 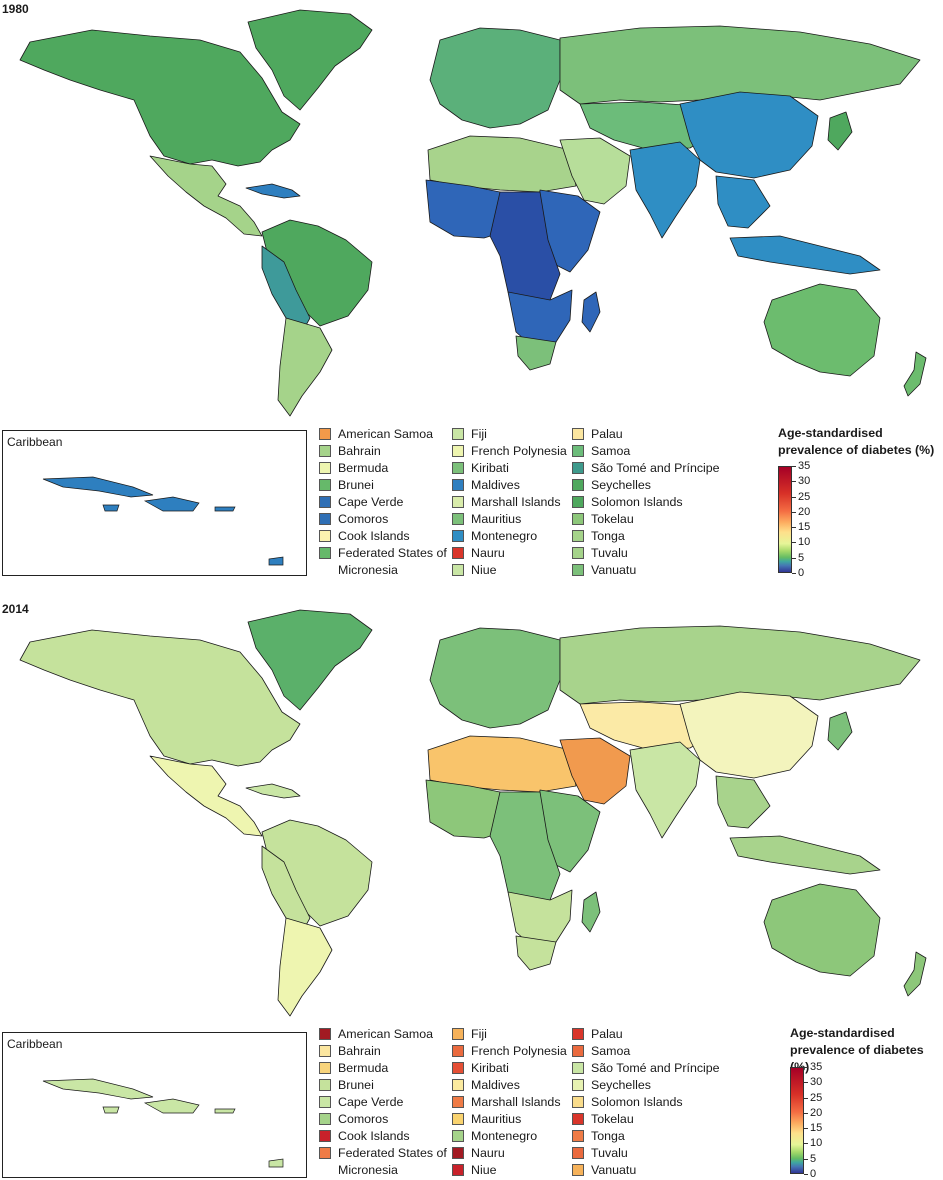 What do you see at coordinates (540, 919) in the screenshot?
I see `region-southern-africa` at bounding box center [540, 919].